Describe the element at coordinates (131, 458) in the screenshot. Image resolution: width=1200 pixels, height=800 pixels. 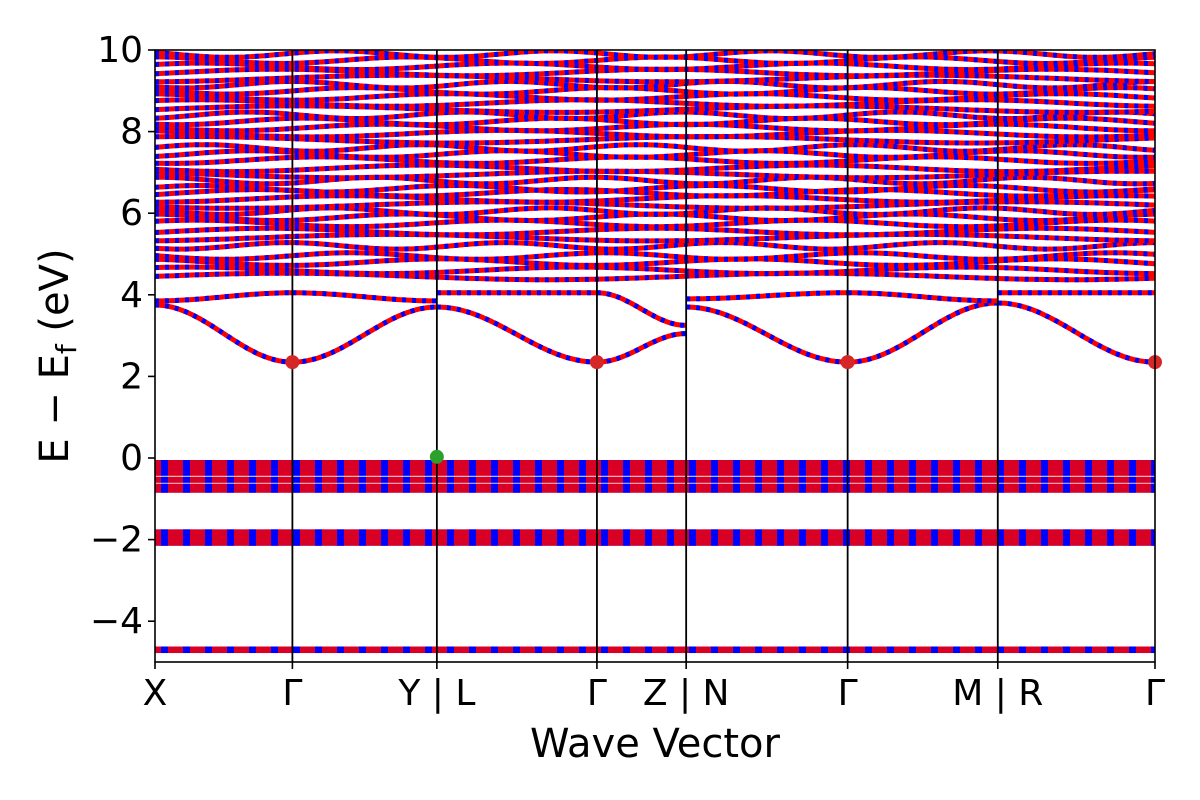
I see `y-tick-label: 0` at that location.